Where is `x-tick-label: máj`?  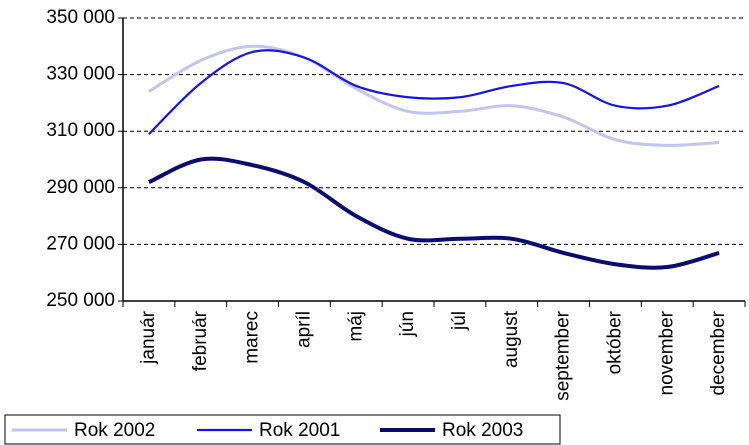
x-tick-label: máj is located at coordinates (355, 326).